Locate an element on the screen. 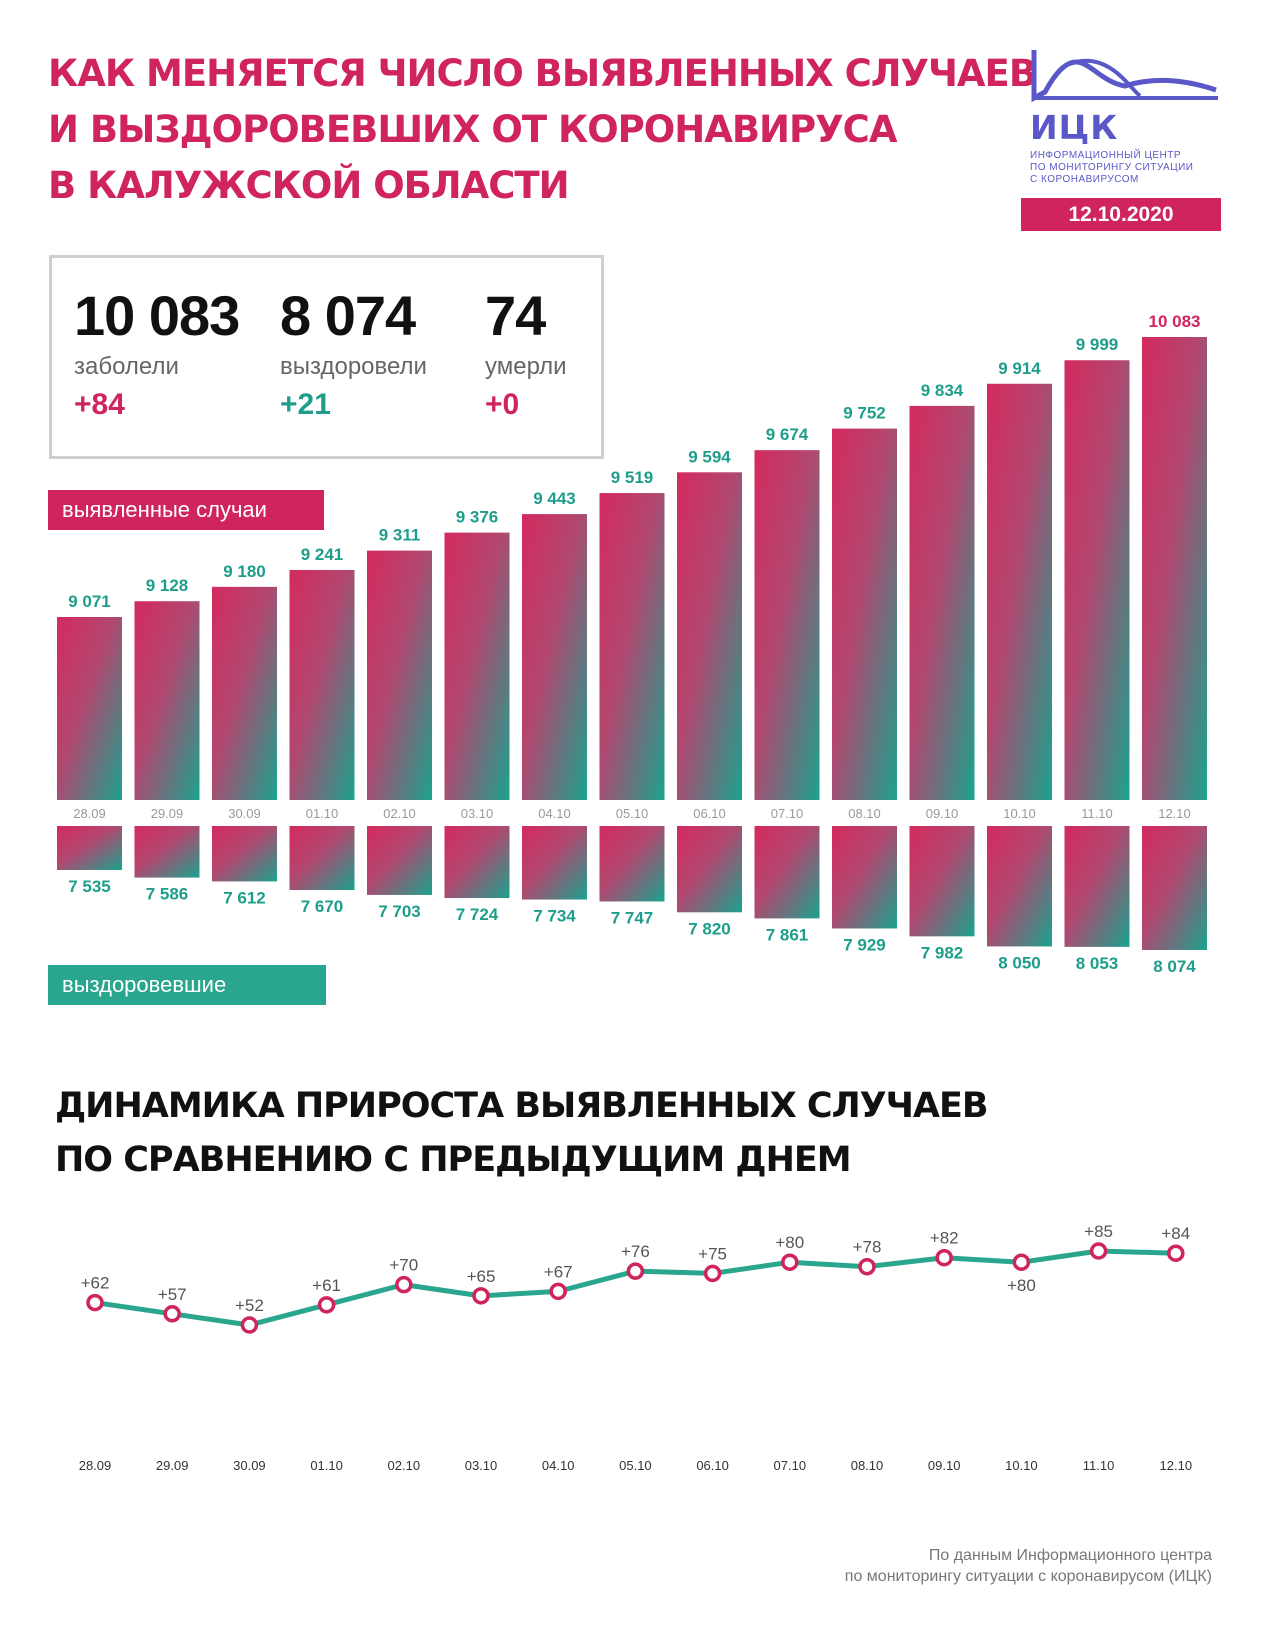 This screenshot has height=1637, width=1270. growth-value-label: +76 is located at coordinates (635, 1251).